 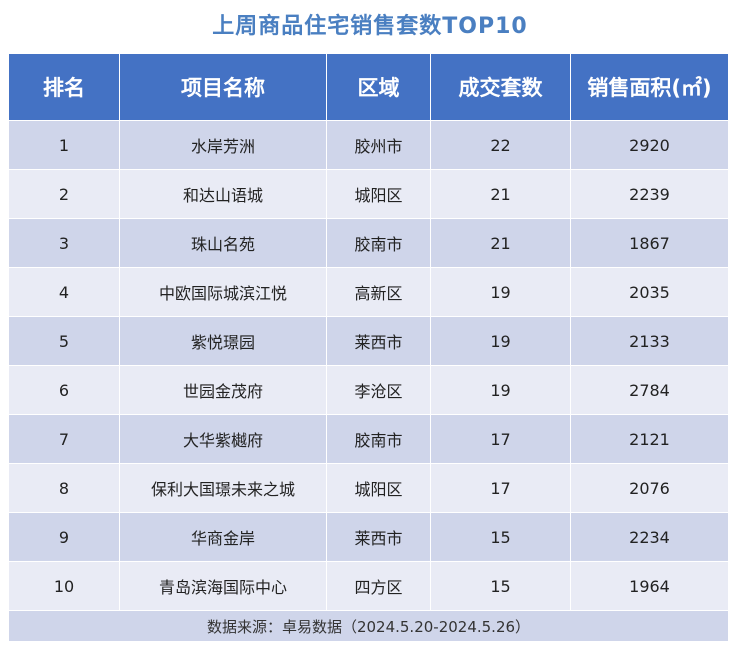 I want to click on district-cell: 四方区, so click(x=378, y=586).